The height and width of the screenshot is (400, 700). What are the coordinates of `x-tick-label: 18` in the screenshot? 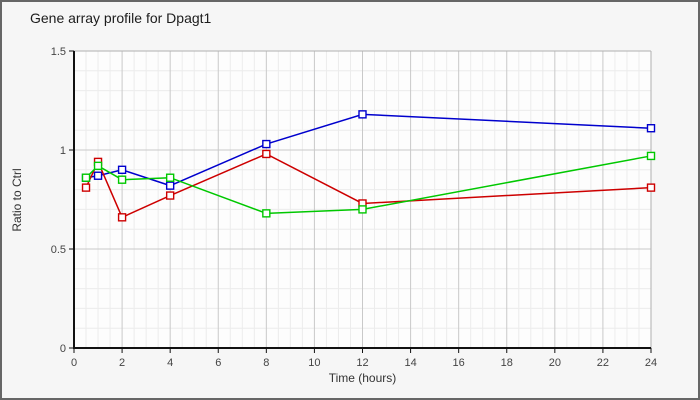 It's located at (507, 363).